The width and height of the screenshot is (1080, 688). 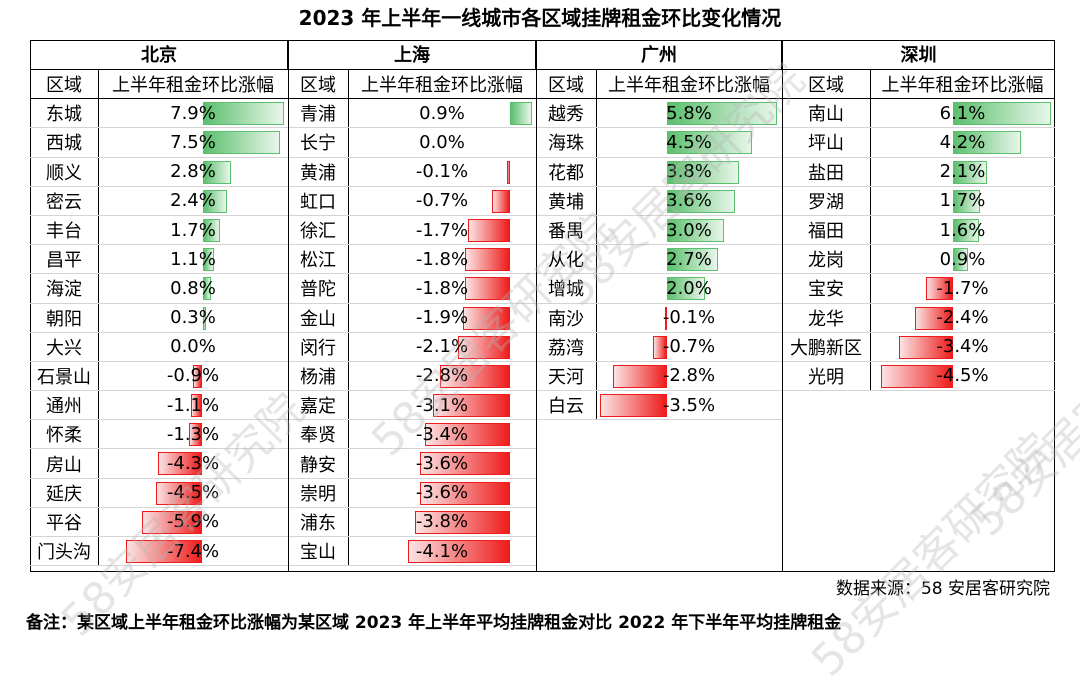 What do you see at coordinates (962, 142) in the screenshot?
I see `data-label: 4.2%` at bounding box center [962, 142].